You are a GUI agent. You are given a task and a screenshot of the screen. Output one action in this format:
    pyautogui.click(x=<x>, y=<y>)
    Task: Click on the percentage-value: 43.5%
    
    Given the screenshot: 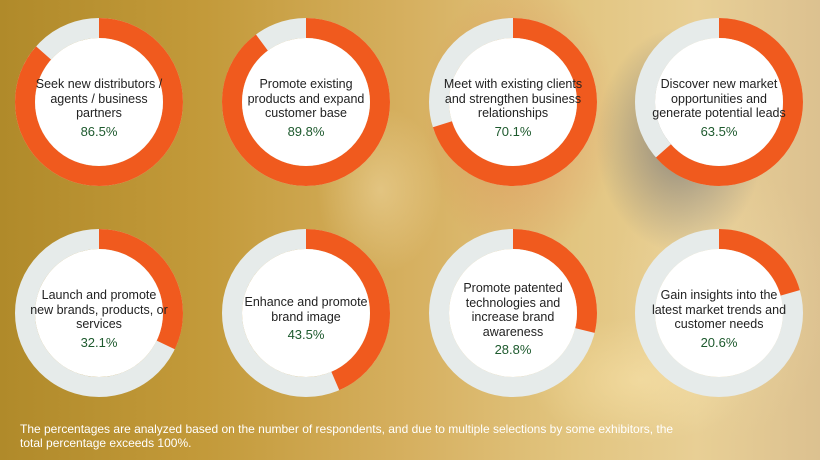 What is the action you would take?
    pyautogui.click(x=306, y=334)
    